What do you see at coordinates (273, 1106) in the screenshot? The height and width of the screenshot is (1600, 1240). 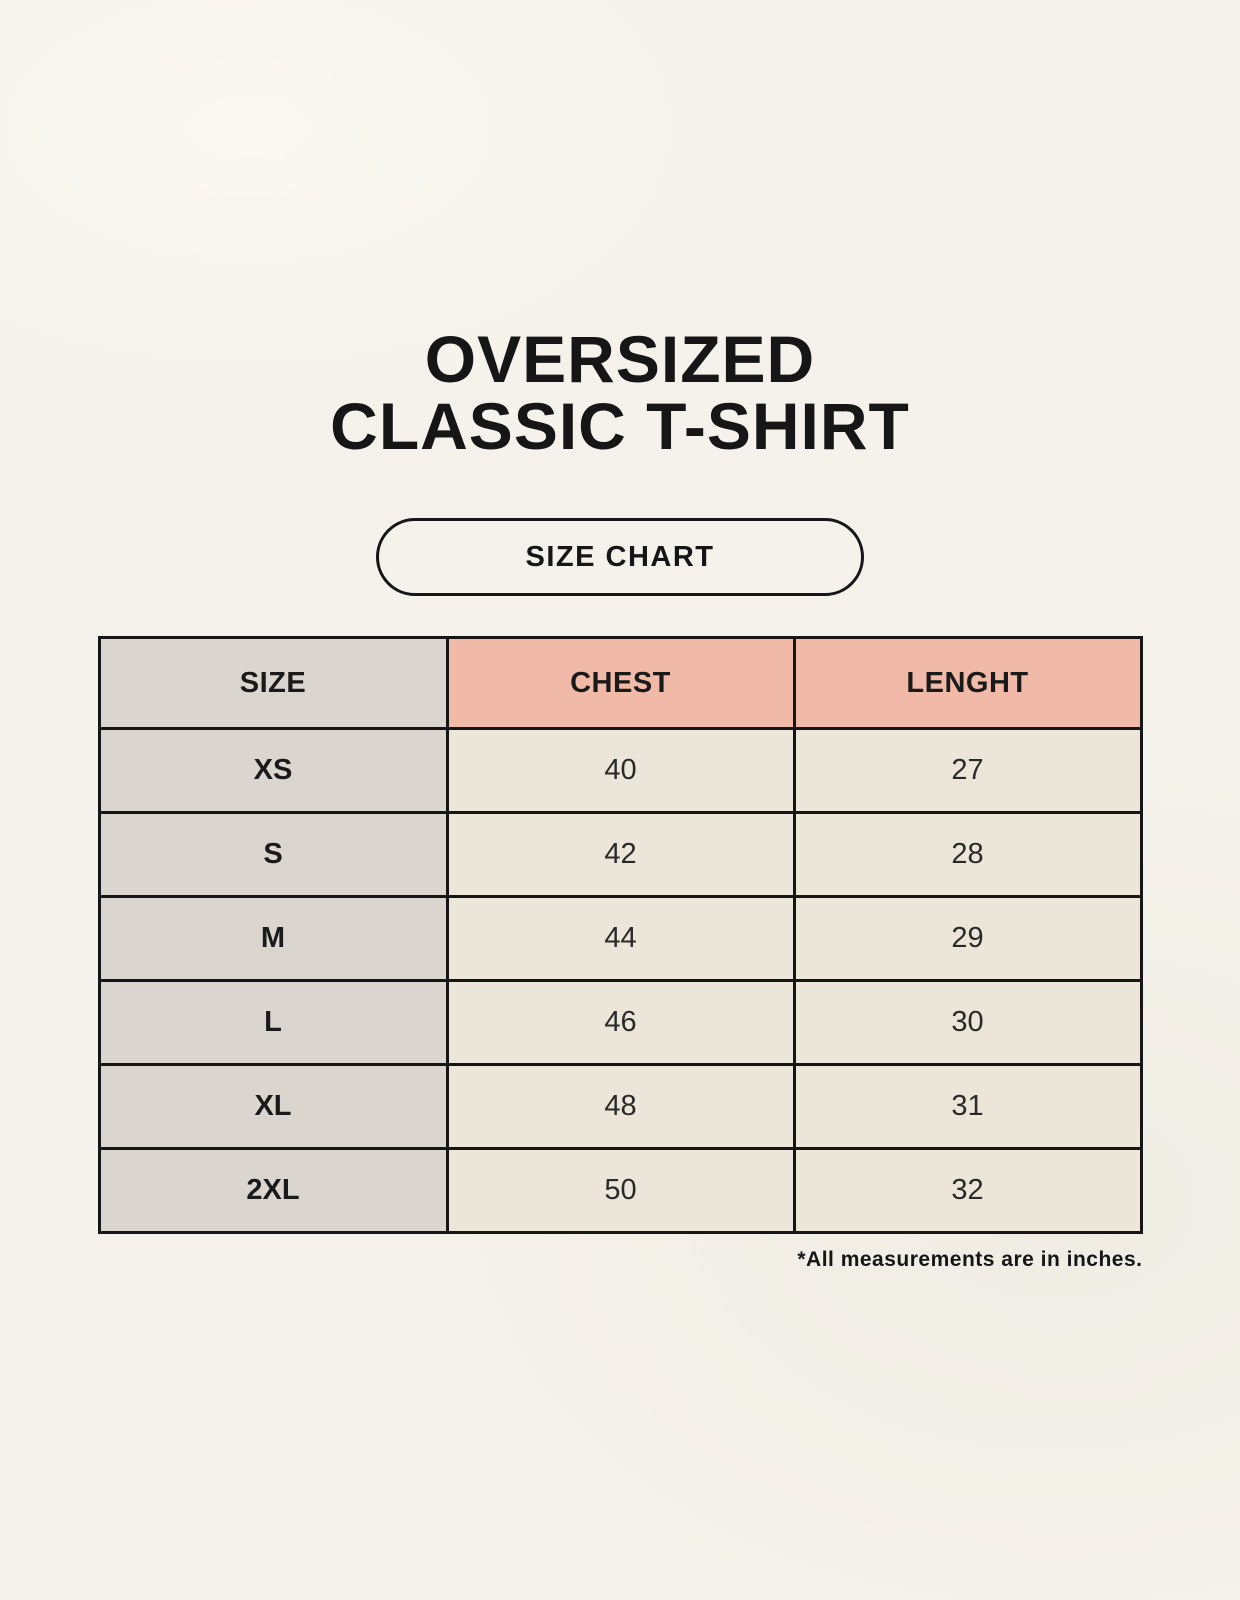 I see `size-cell: XL` at bounding box center [273, 1106].